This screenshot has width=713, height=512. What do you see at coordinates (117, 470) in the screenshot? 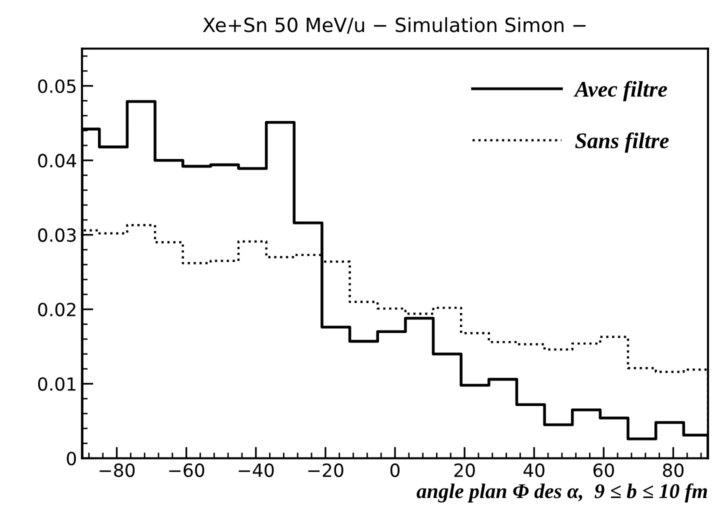
I see `x-tick-label: −80` at bounding box center [117, 470].